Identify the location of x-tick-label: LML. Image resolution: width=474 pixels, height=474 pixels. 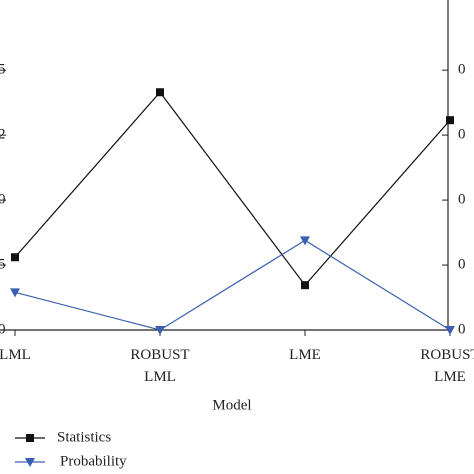
(15, 355).